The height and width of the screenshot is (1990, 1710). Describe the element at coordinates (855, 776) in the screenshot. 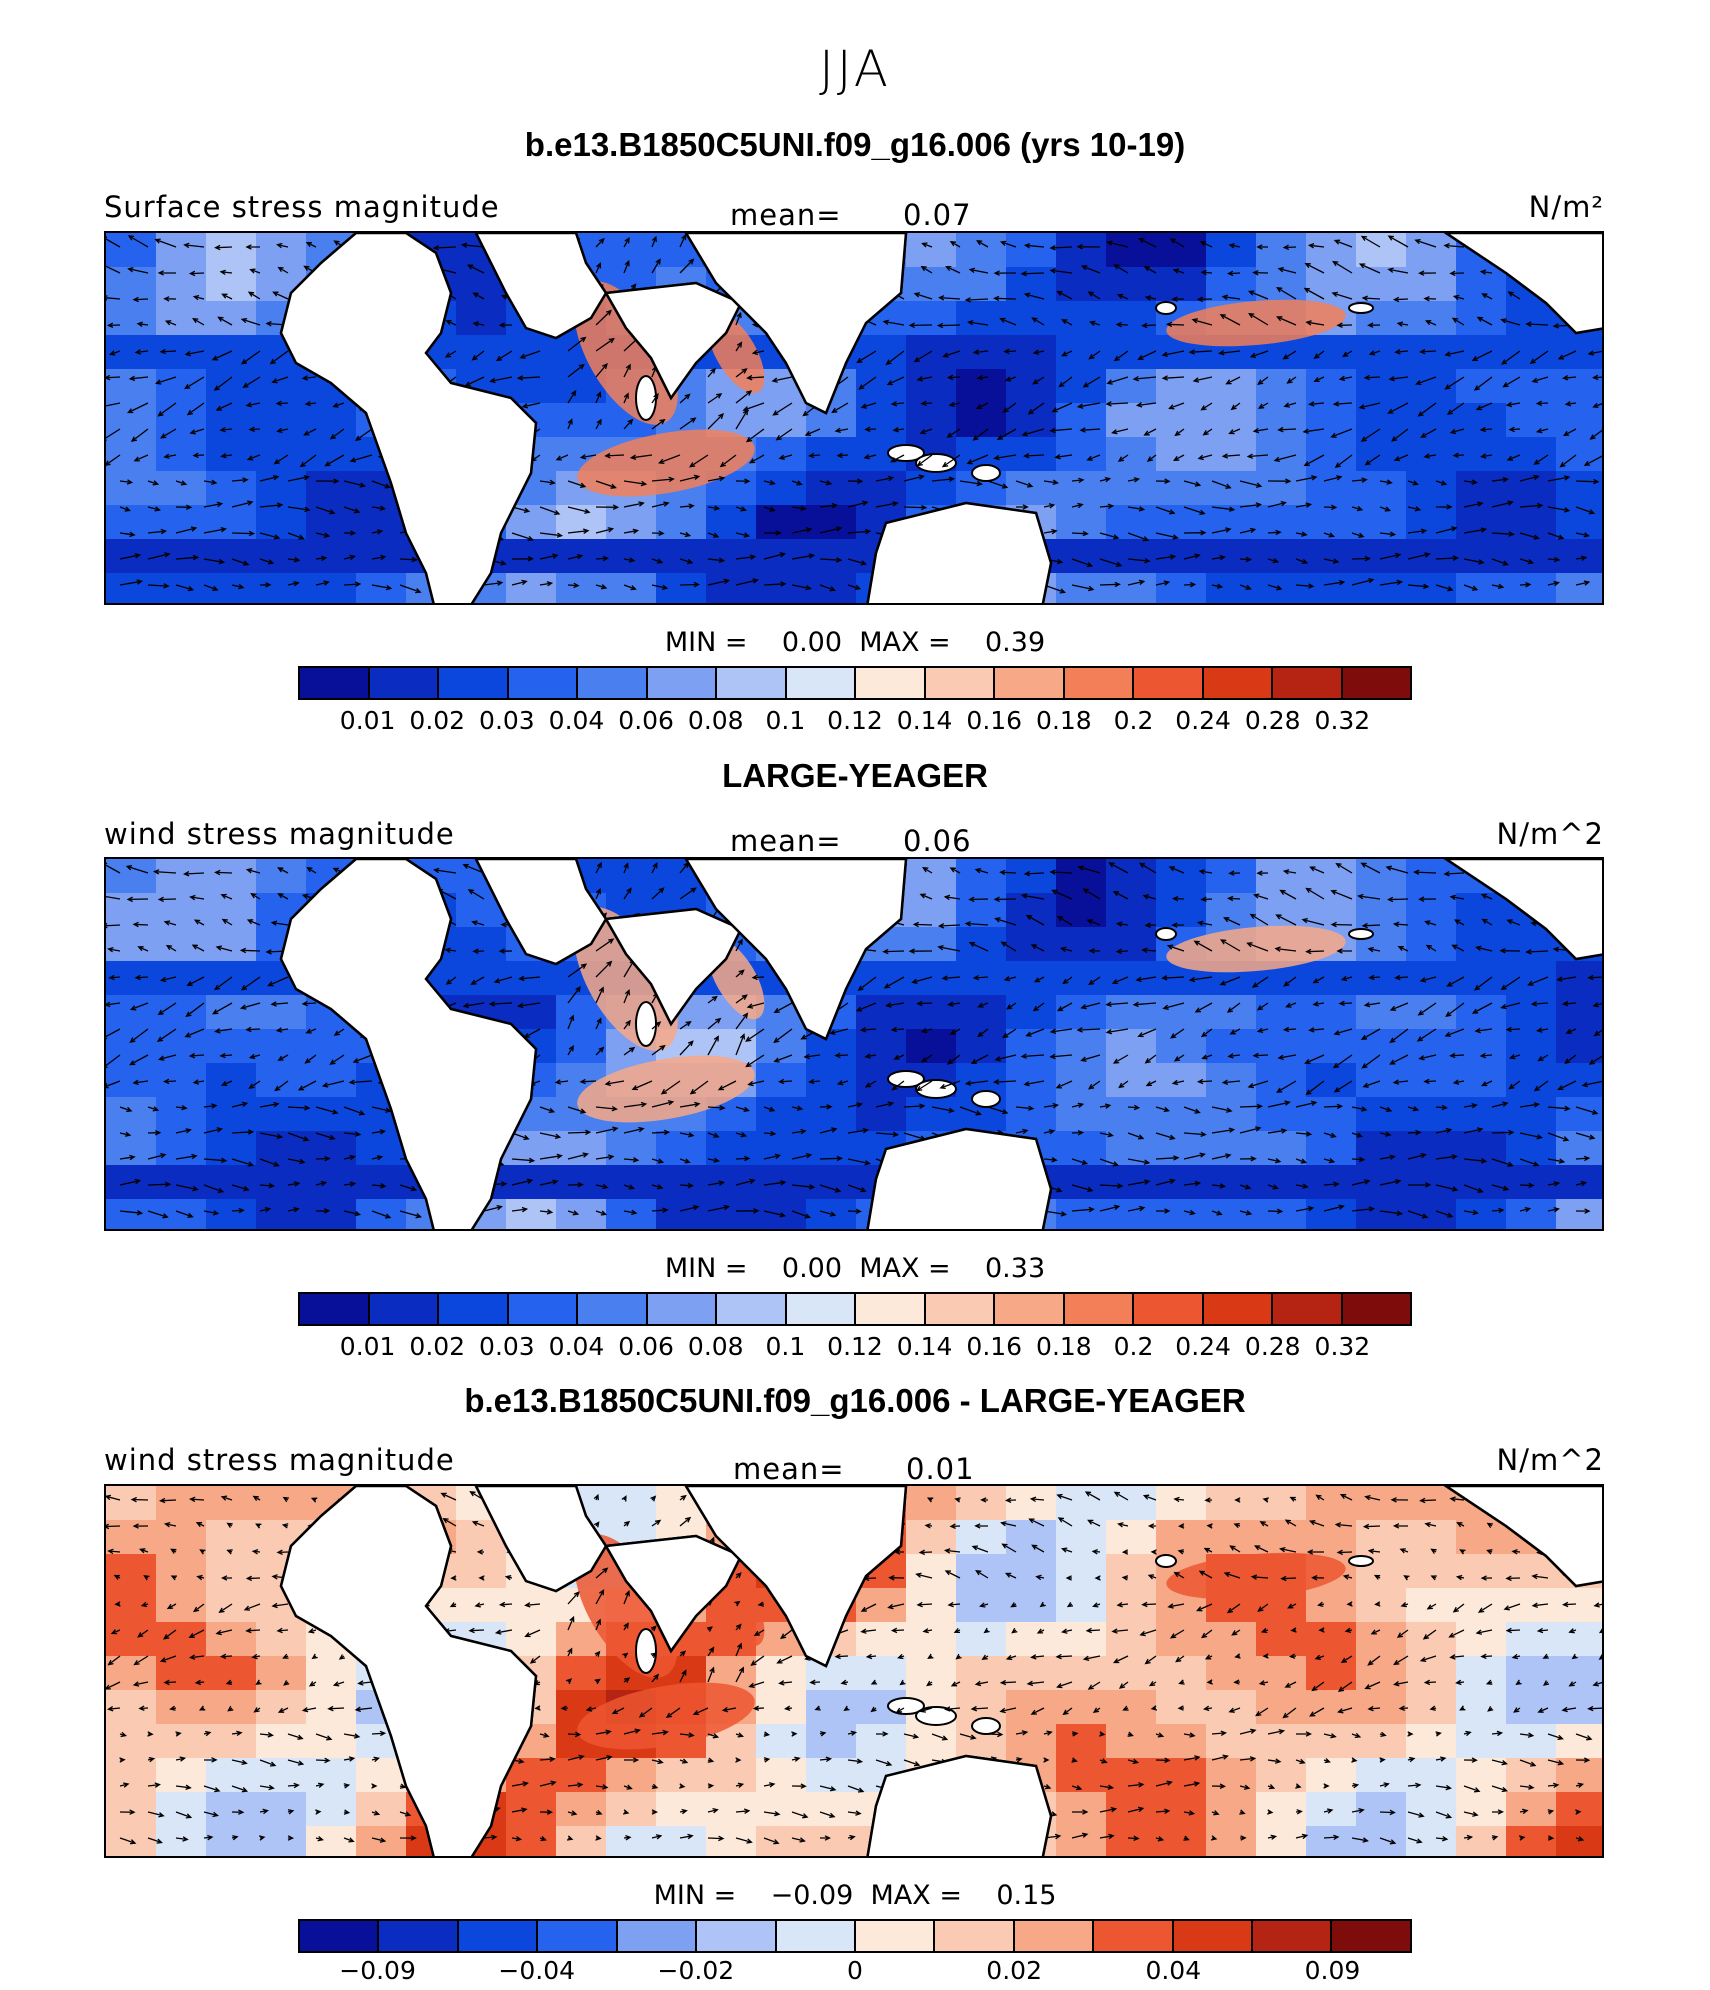

I see `panel-title: LARGE-YEAGER` at that location.